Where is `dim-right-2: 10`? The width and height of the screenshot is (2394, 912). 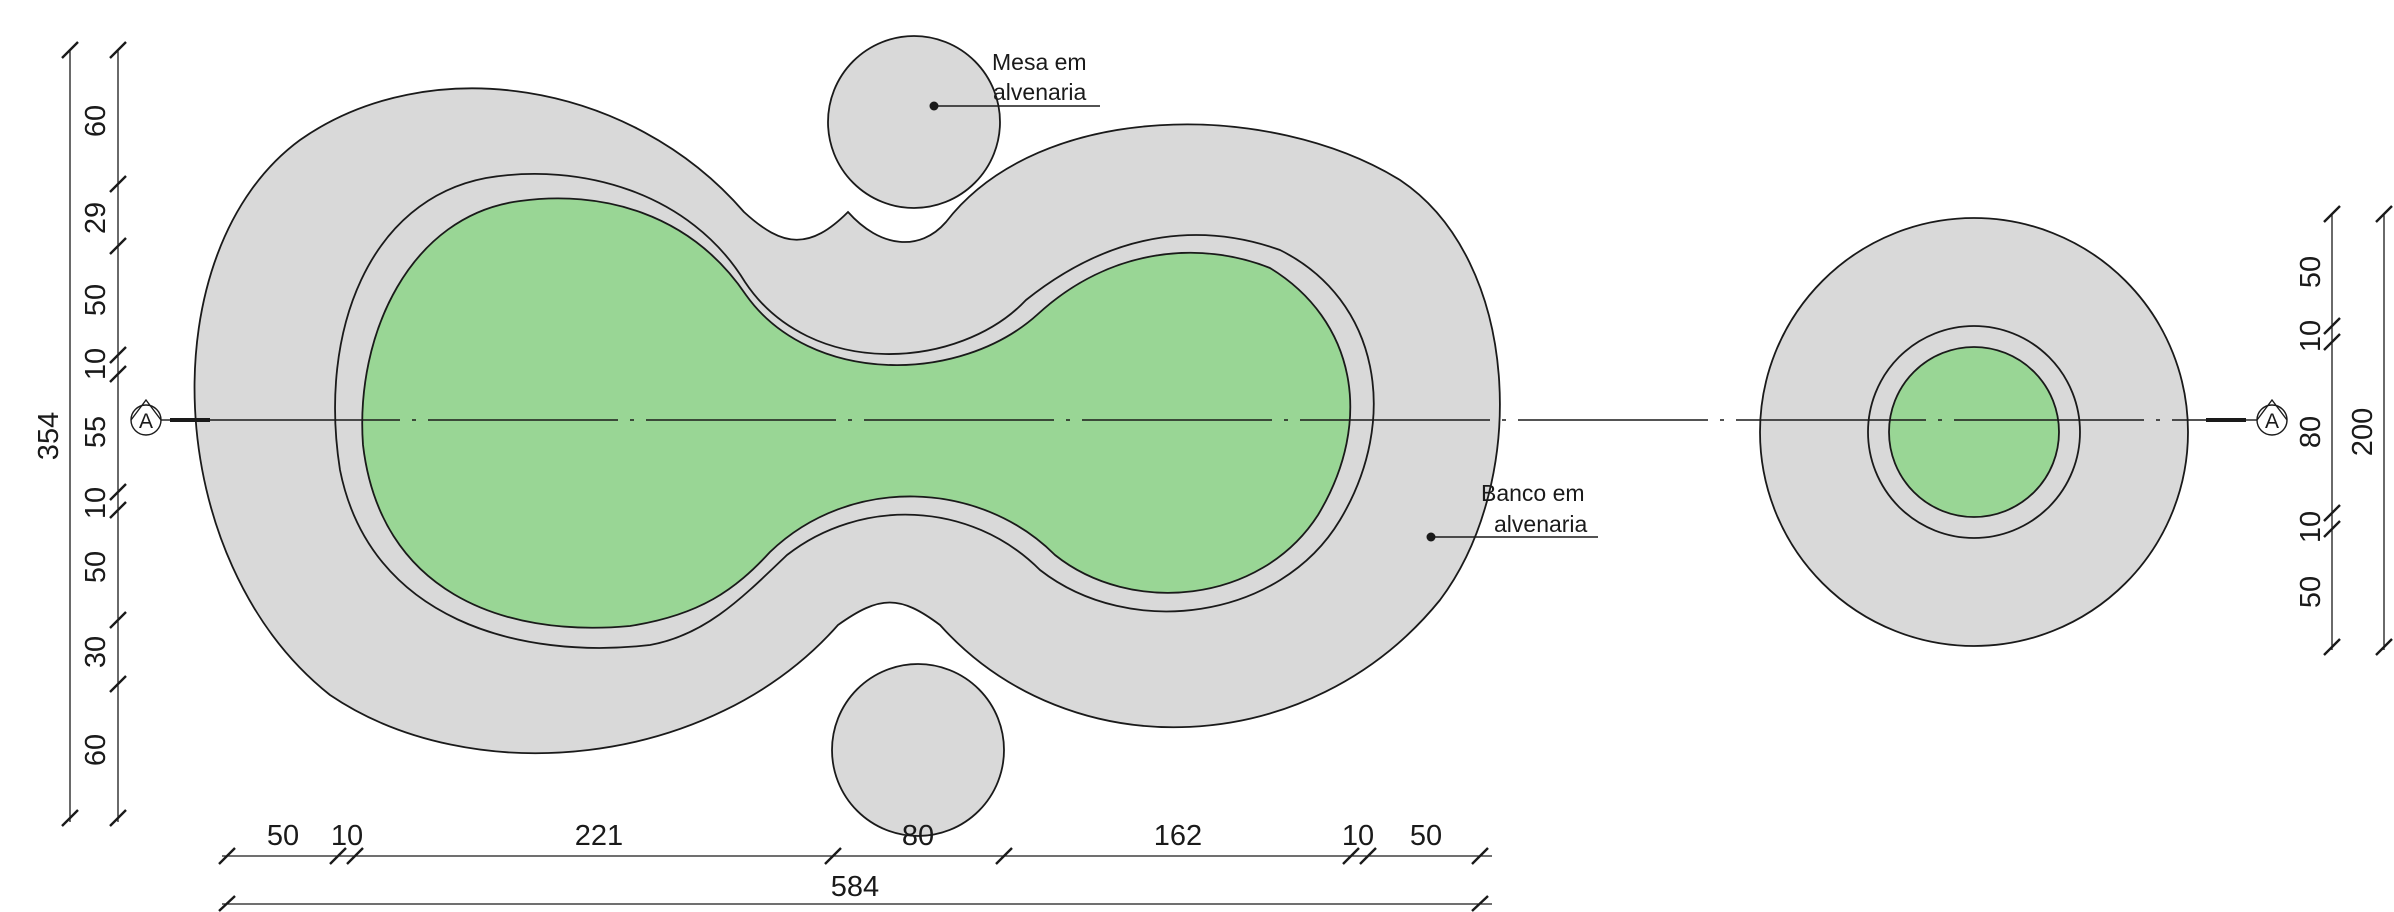
dim-right-2: 10 is located at coordinates (2311, 336).